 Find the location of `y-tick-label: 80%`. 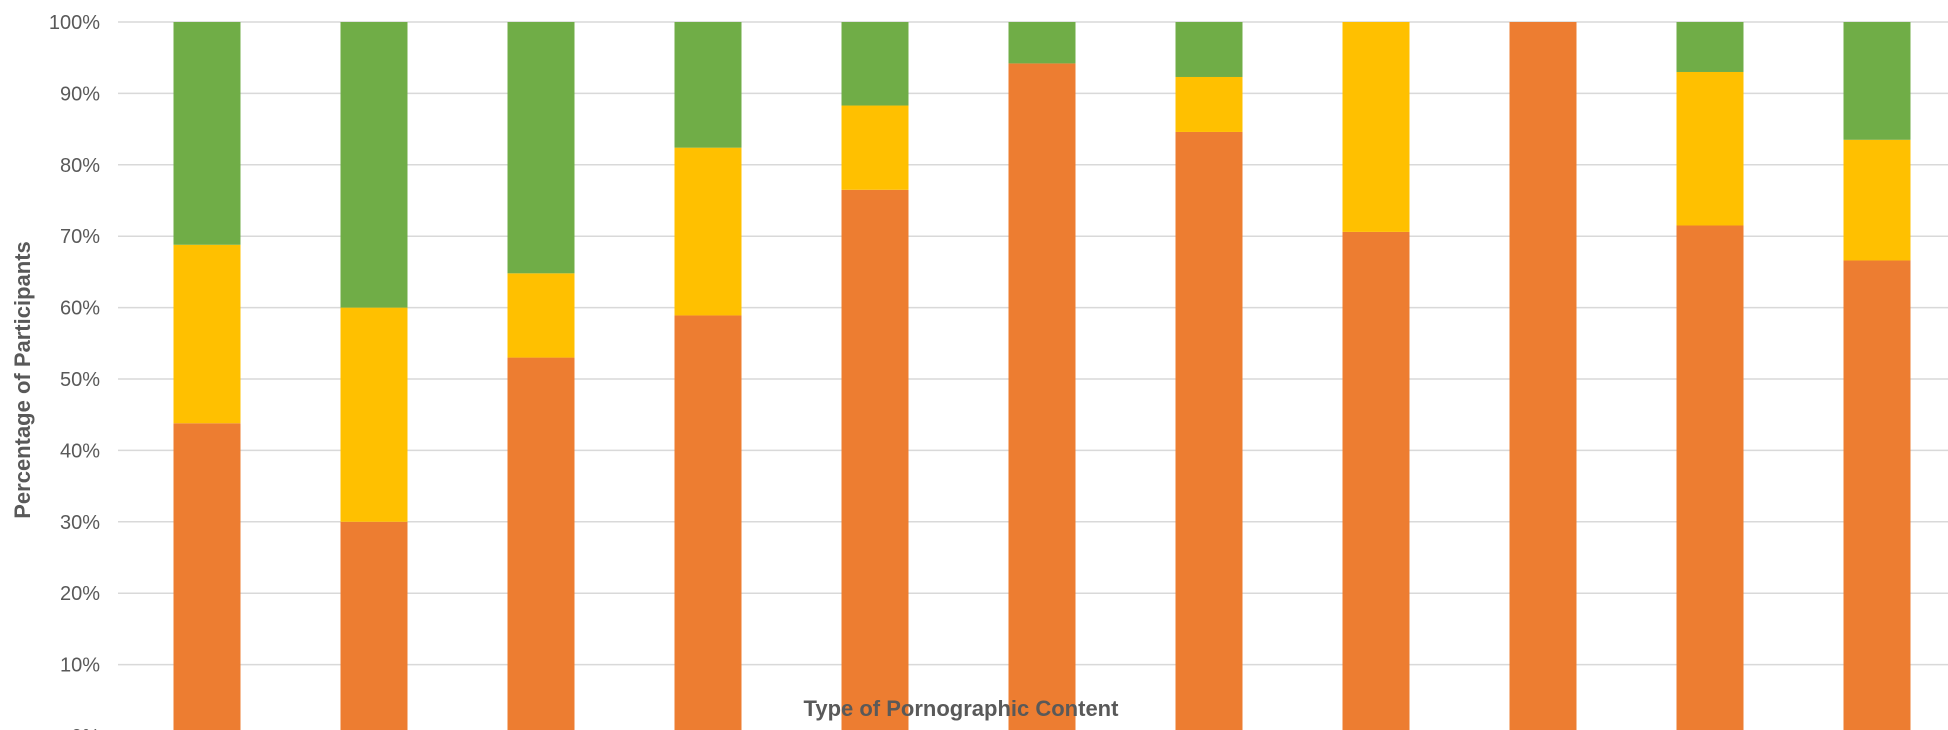

y-tick-label: 80% is located at coordinates (80, 166).